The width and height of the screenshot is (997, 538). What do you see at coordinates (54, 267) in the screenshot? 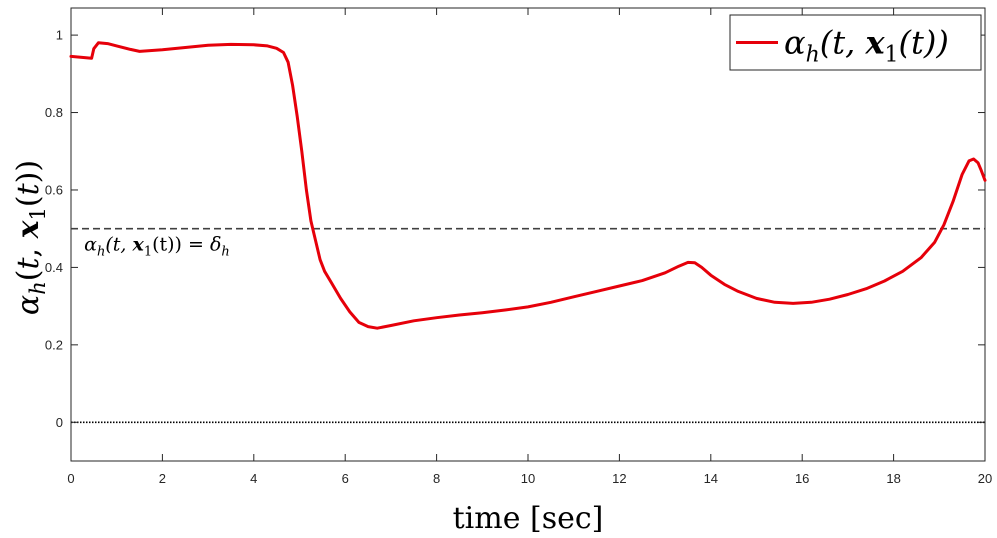
I see `y-tick-label: 0.4` at bounding box center [54, 267].